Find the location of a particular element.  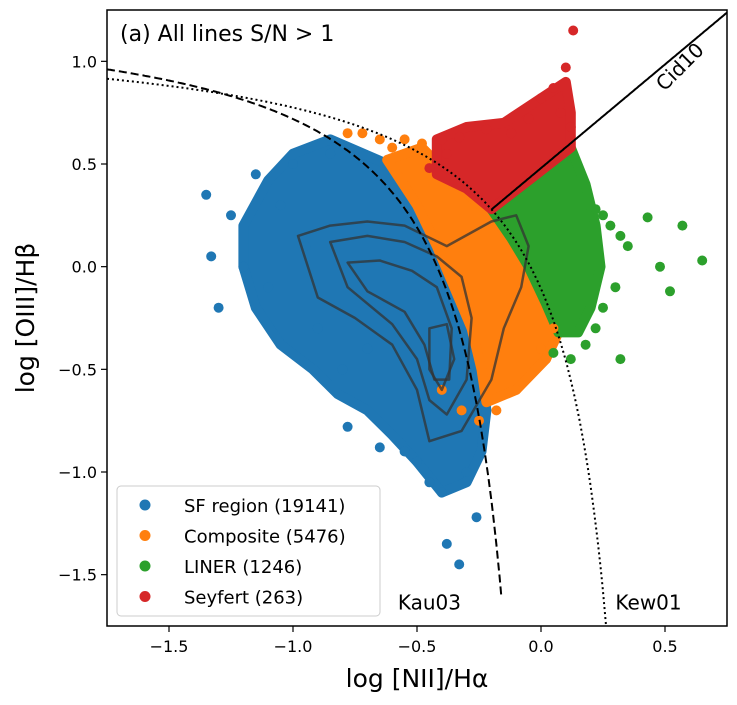

legend-label-2: LINER (1246) is located at coordinates (243, 567).